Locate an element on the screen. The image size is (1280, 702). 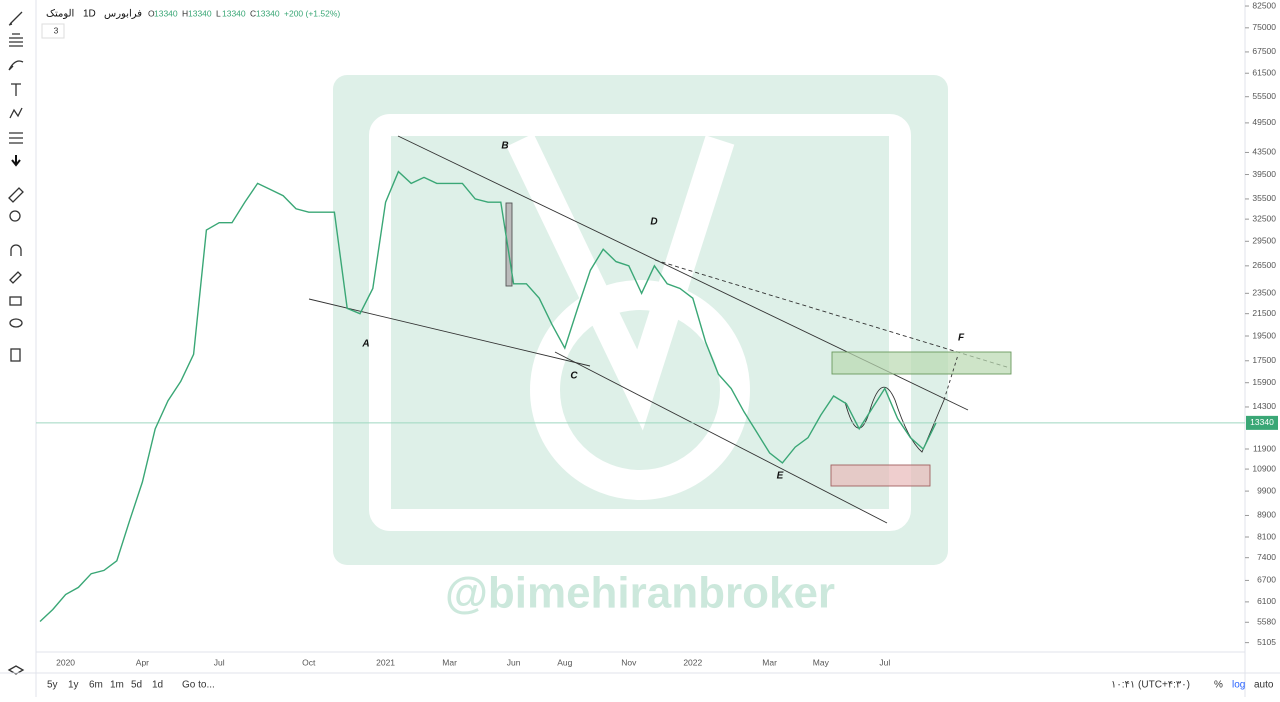
y-tick-label: 43500 is located at coordinates (1264, 152).